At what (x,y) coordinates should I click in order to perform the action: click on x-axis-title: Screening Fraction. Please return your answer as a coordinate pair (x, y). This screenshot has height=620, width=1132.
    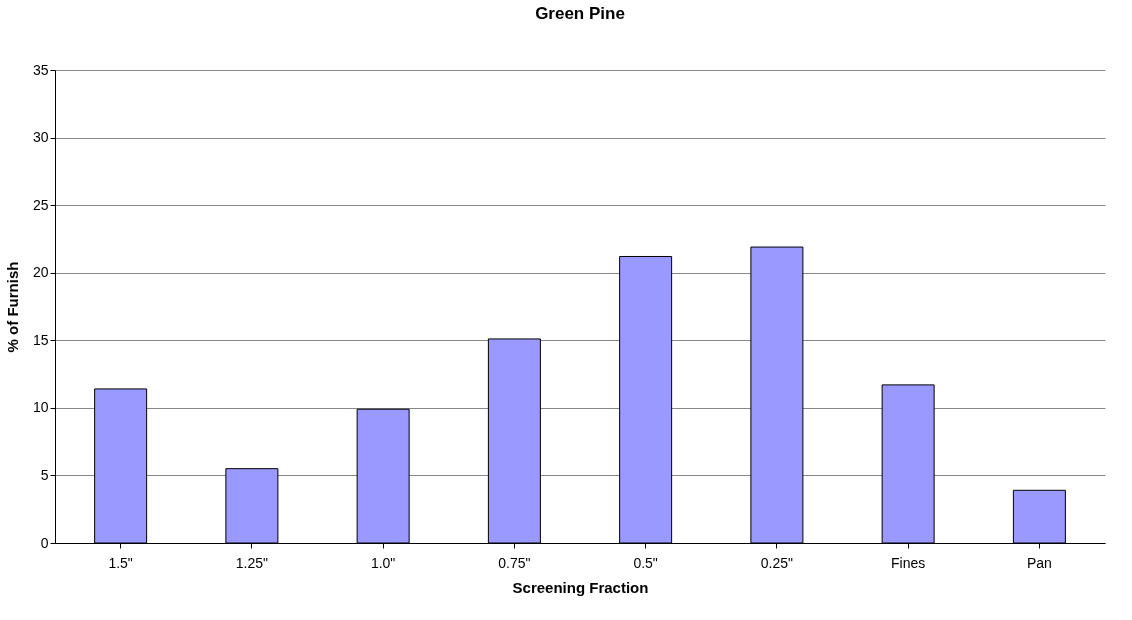
    Looking at the image, I should click on (580, 587).